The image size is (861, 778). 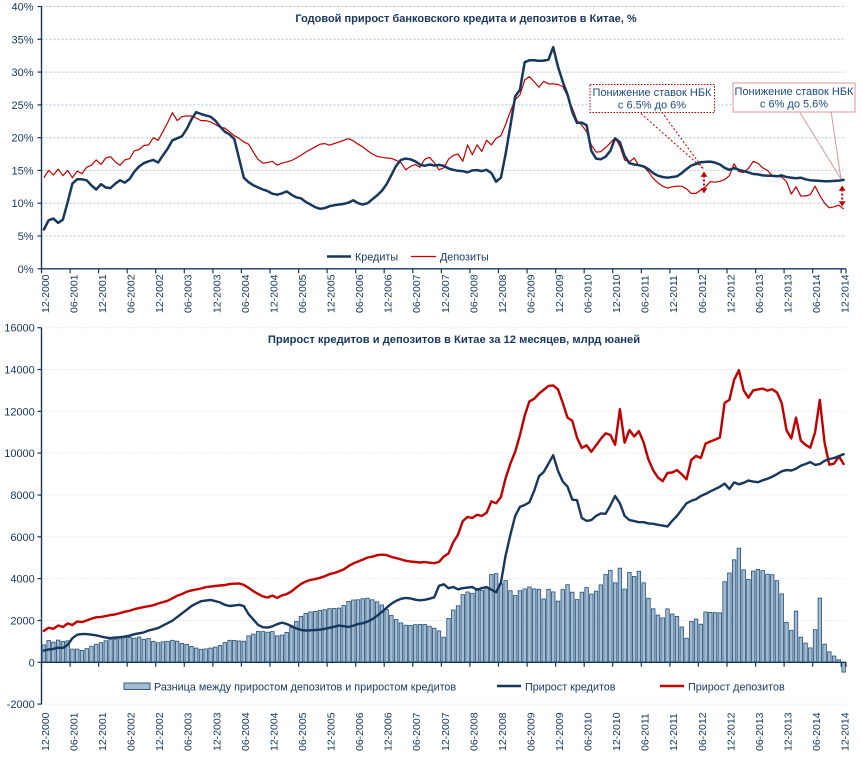 What do you see at coordinates (22, 139) in the screenshot?
I see `svg-text: 20%` at bounding box center [22, 139].